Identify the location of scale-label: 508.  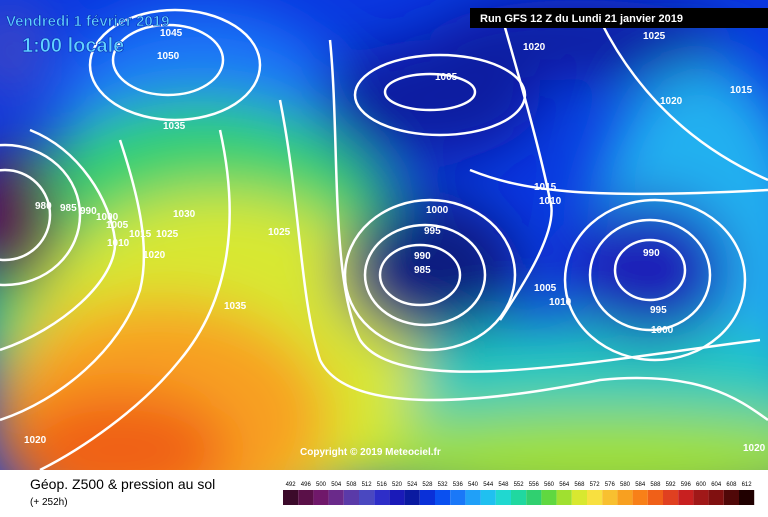
(351, 485).